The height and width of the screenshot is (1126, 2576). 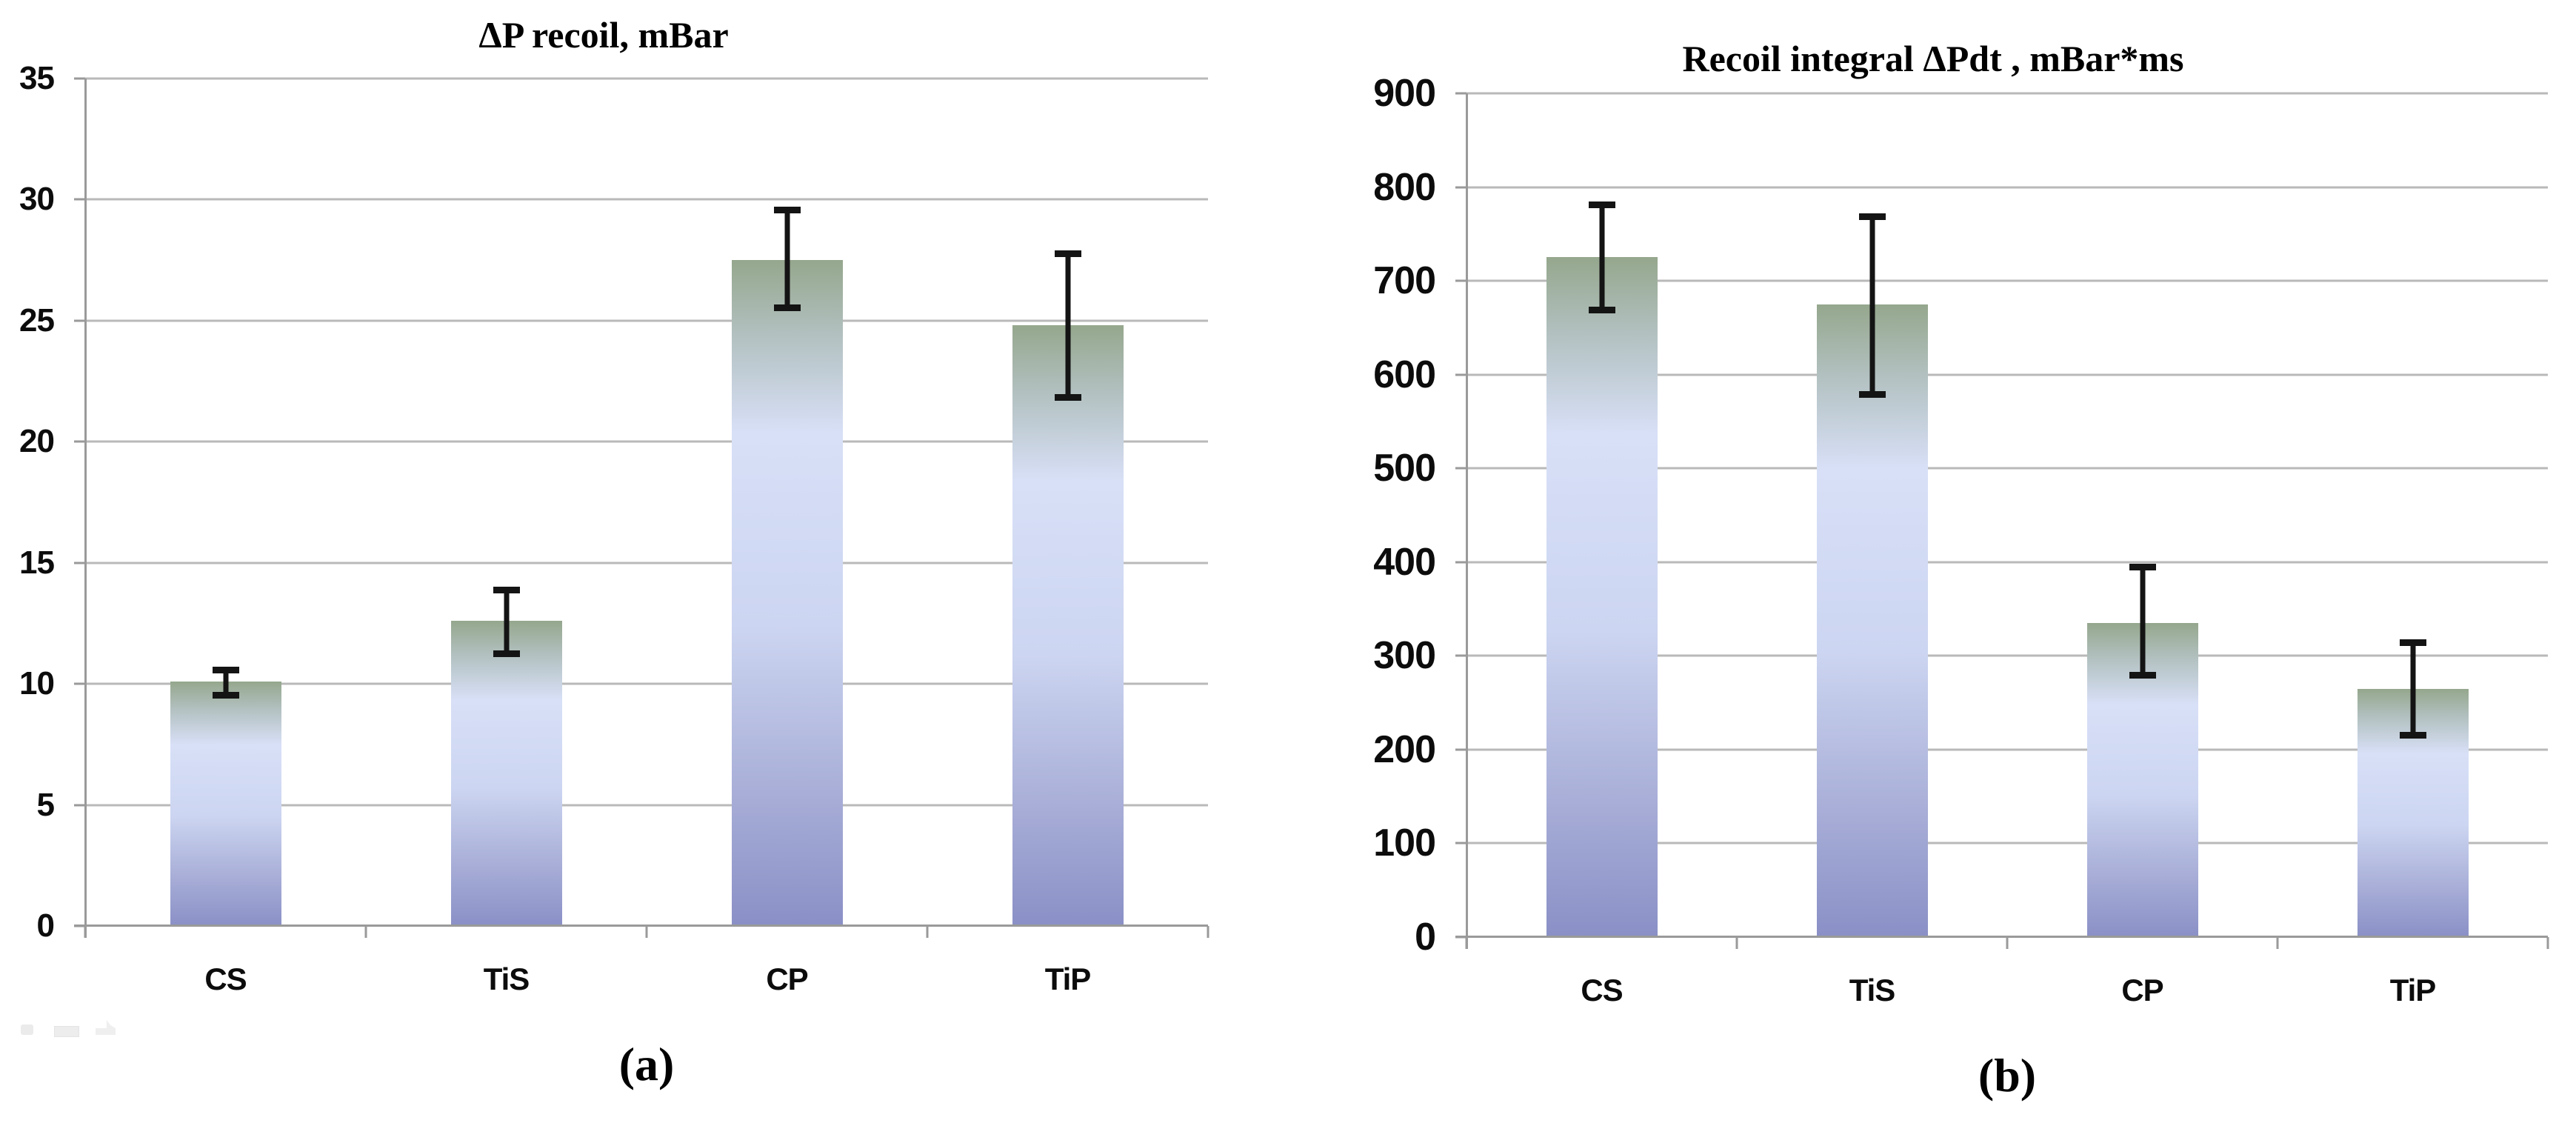 What do you see at coordinates (37, 78) in the screenshot?
I see `y-tick-label: 35` at bounding box center [37, 78].